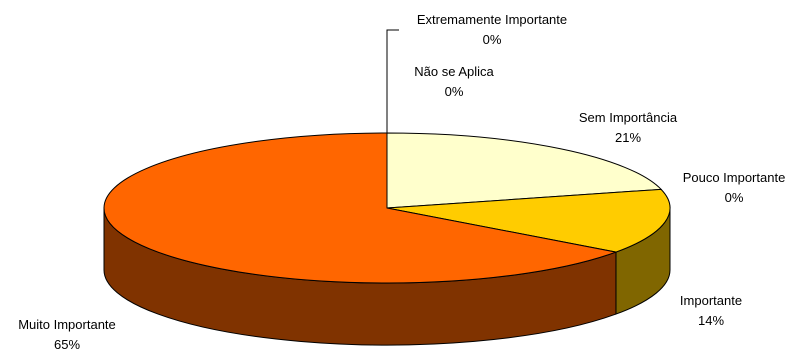 The image size is (795, 356). Describe the element at coordinates (492, 19) in the screenshot. I see `label-extremamente-importante: Extremamente Importante` at that location.